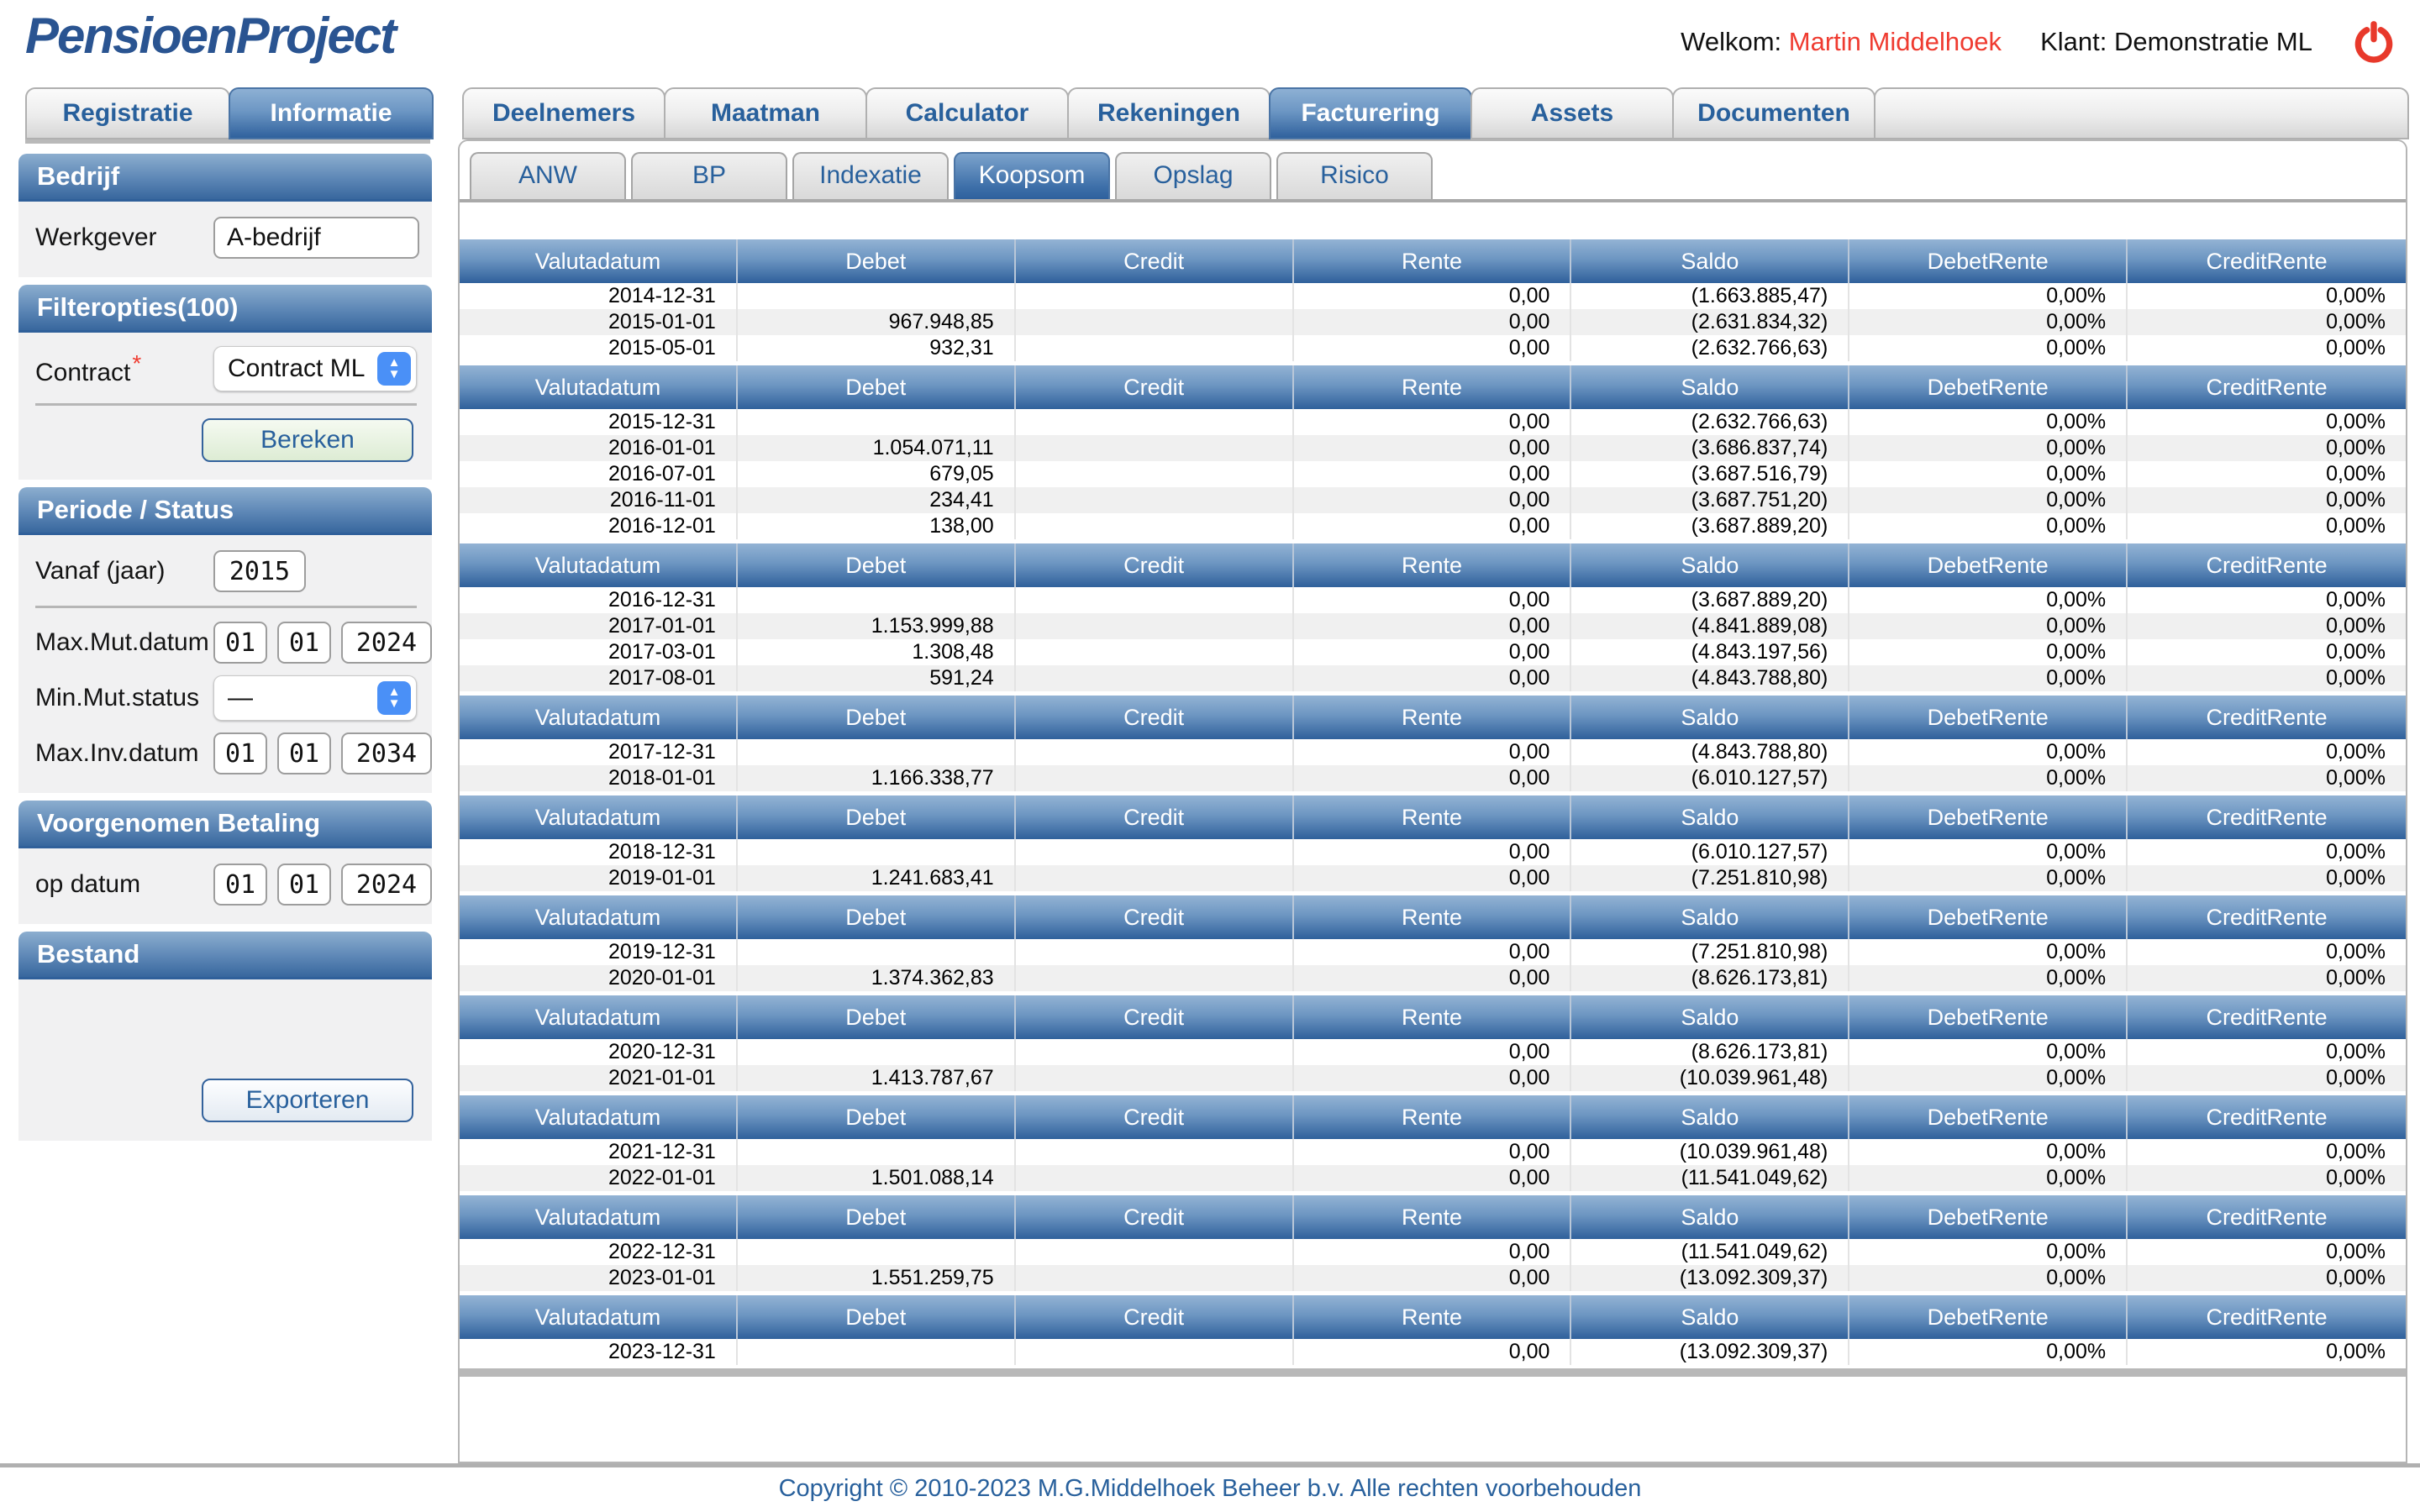  Describe the element at coordinates (307, 440) in the screenshot. I see `bereken-button: Bereken` at that location.